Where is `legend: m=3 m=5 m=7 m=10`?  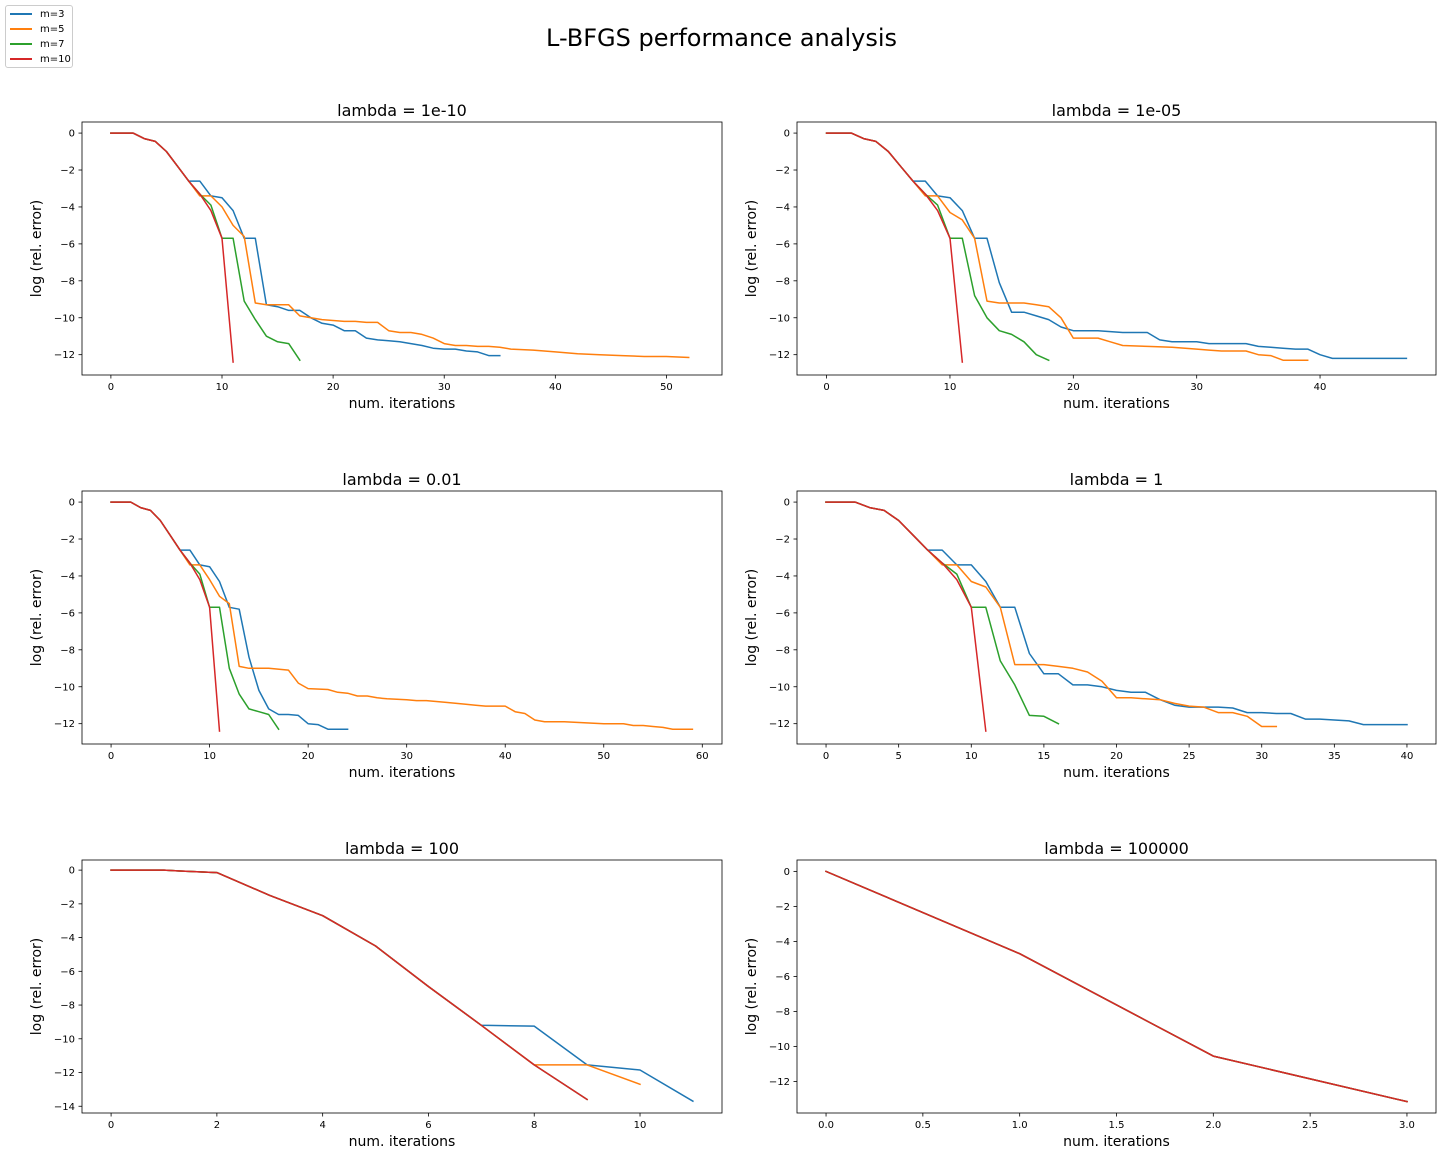 legend: m=3 m=5 m=7 m=10 is located at coordinates (39, 36).